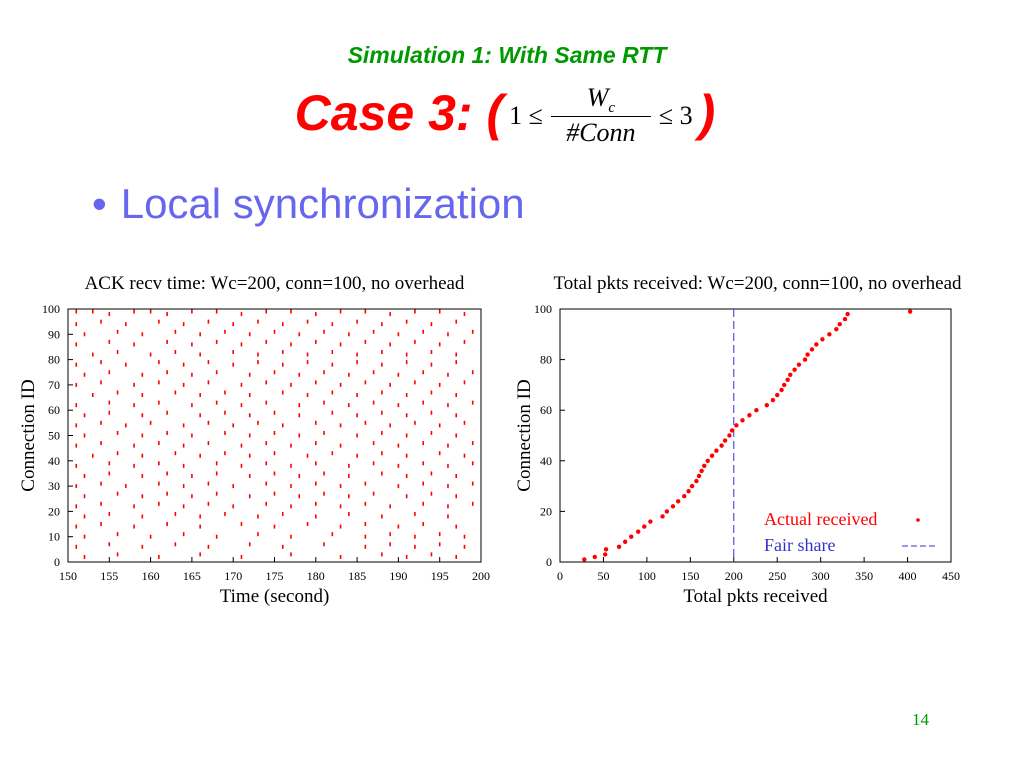  What do you see at coordinates (54, 436) in the screenshot?
I see `y-tick-label: 50` at bounding box center [54, 436].